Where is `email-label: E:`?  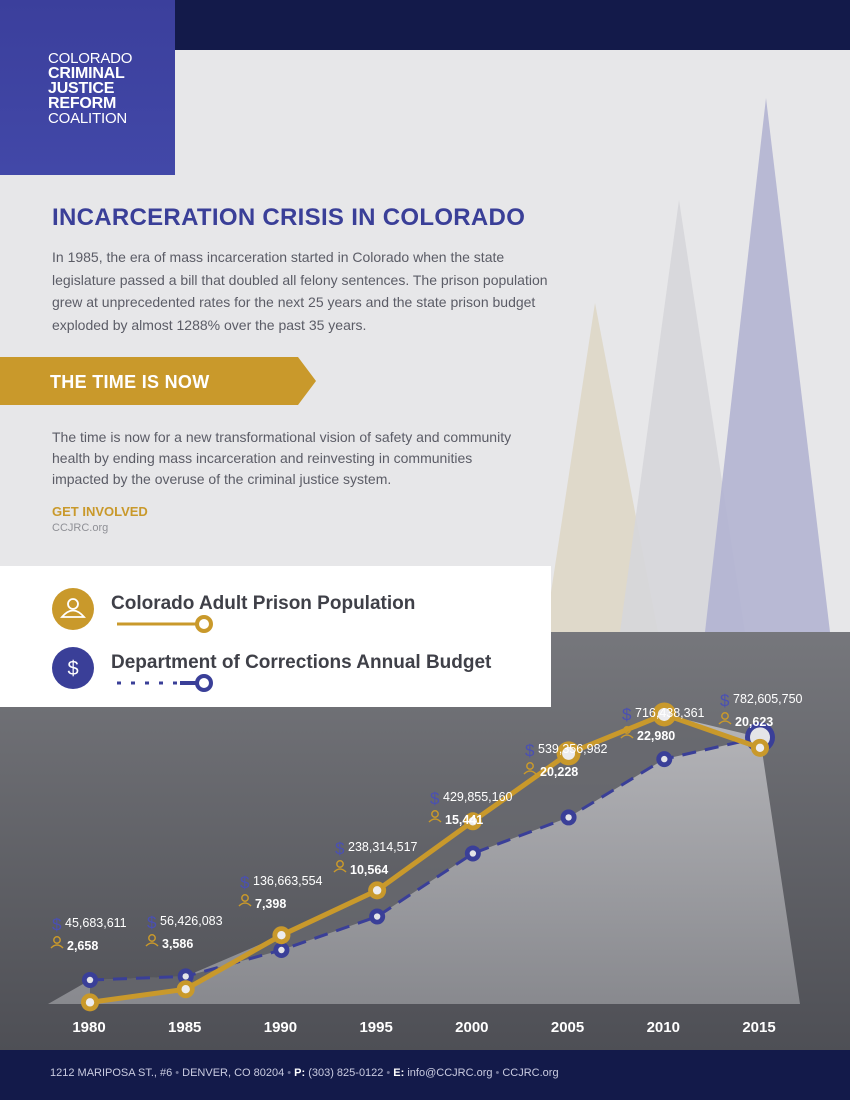 email-label: E: is located at coordinates (399, 1073).